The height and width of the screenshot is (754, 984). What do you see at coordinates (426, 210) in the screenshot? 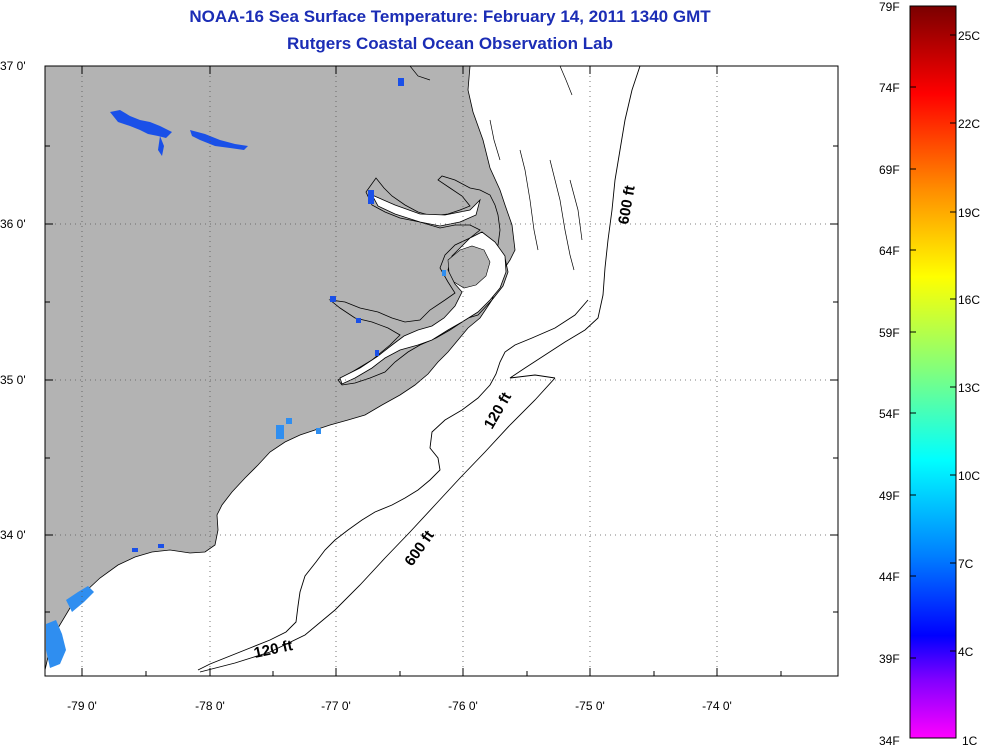
I see `albemarle-sound` at bounding box center [426, 210].